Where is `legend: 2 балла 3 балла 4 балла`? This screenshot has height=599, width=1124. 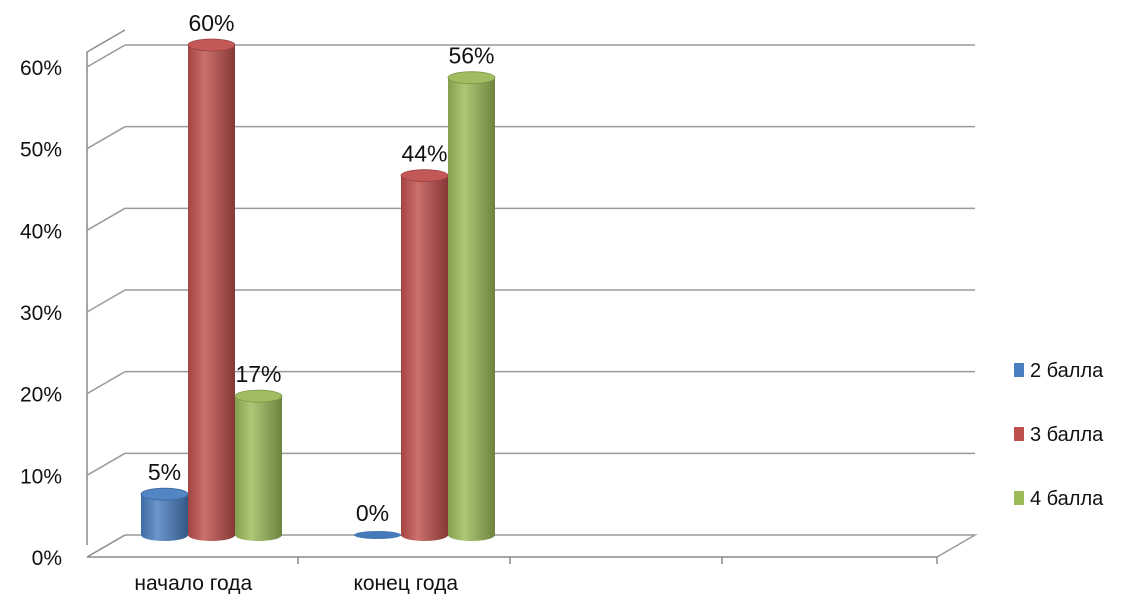 legend: 2 балла 3 балла 4 балла is located at coordinates (1059, 435).